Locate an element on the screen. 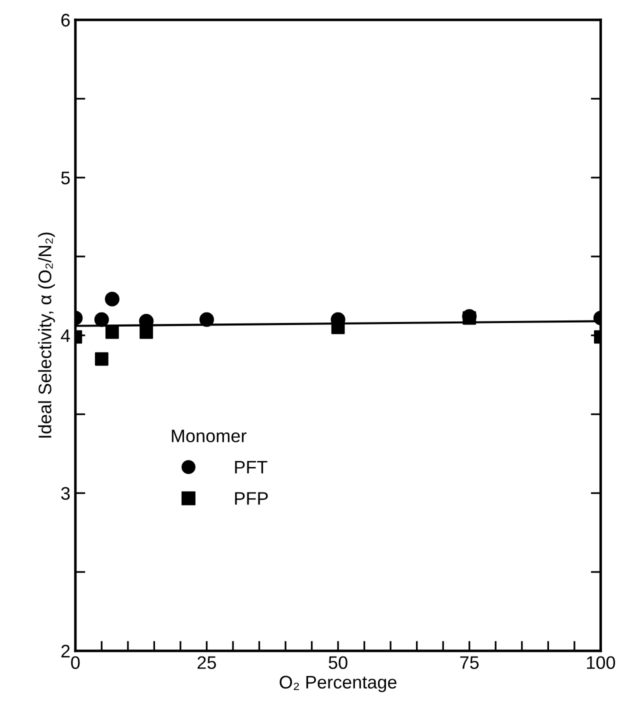 This screenshot has height=709, width=618. y-axis-title: Ideal Selectivity, α (O₂/N₂) is located at coordinates (46, 335).